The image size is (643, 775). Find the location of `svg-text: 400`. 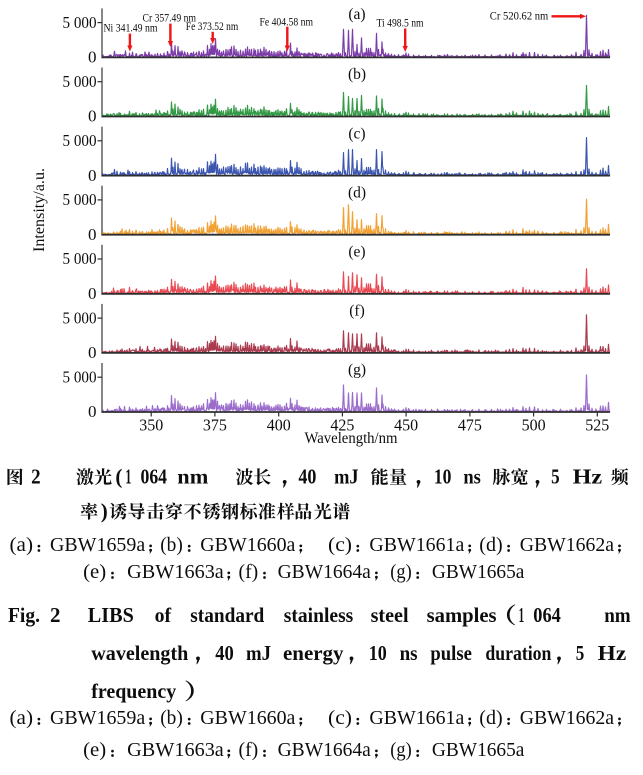

svg-text: 400 is located at coordinates (279, 425).